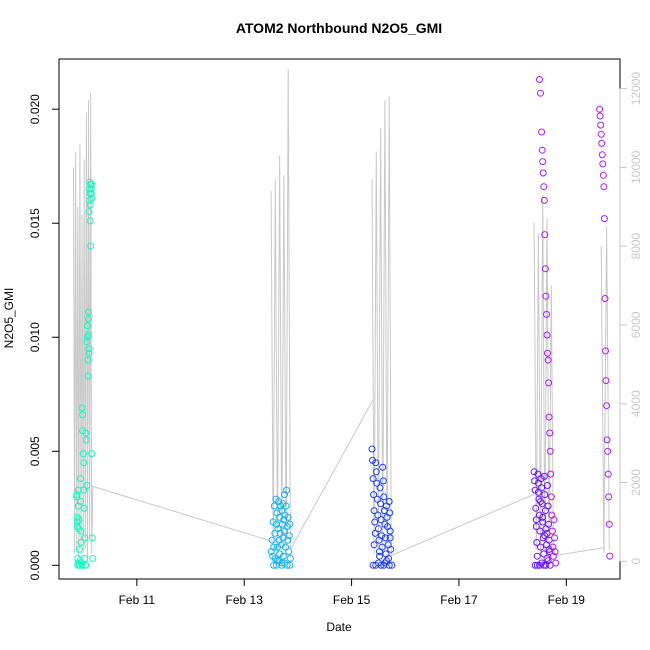 The width and height of the screenshot is (650, 650). What do you see at coordinates (35, 337) in the screenshot?
I see `y-tick-label: 0.010` at bounding box center [35, 337].